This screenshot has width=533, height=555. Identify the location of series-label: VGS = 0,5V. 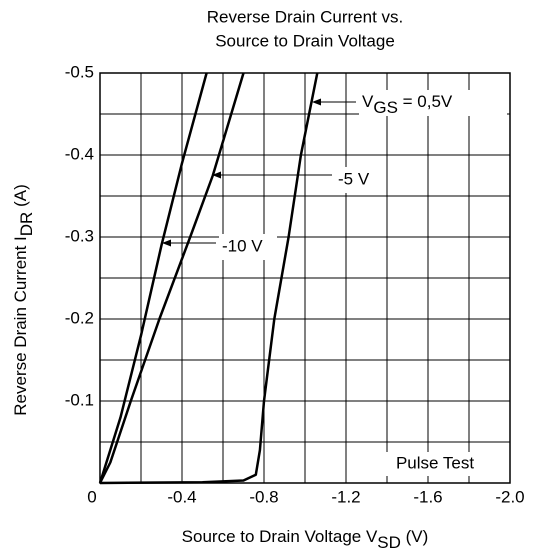
(407, 104).